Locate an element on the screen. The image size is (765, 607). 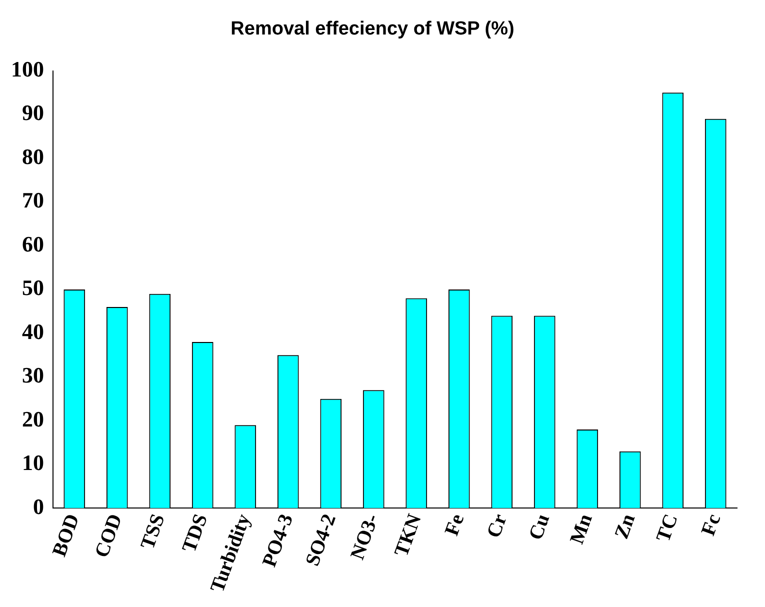
x-tick-label: Fe is located at coordinates (454, 525).